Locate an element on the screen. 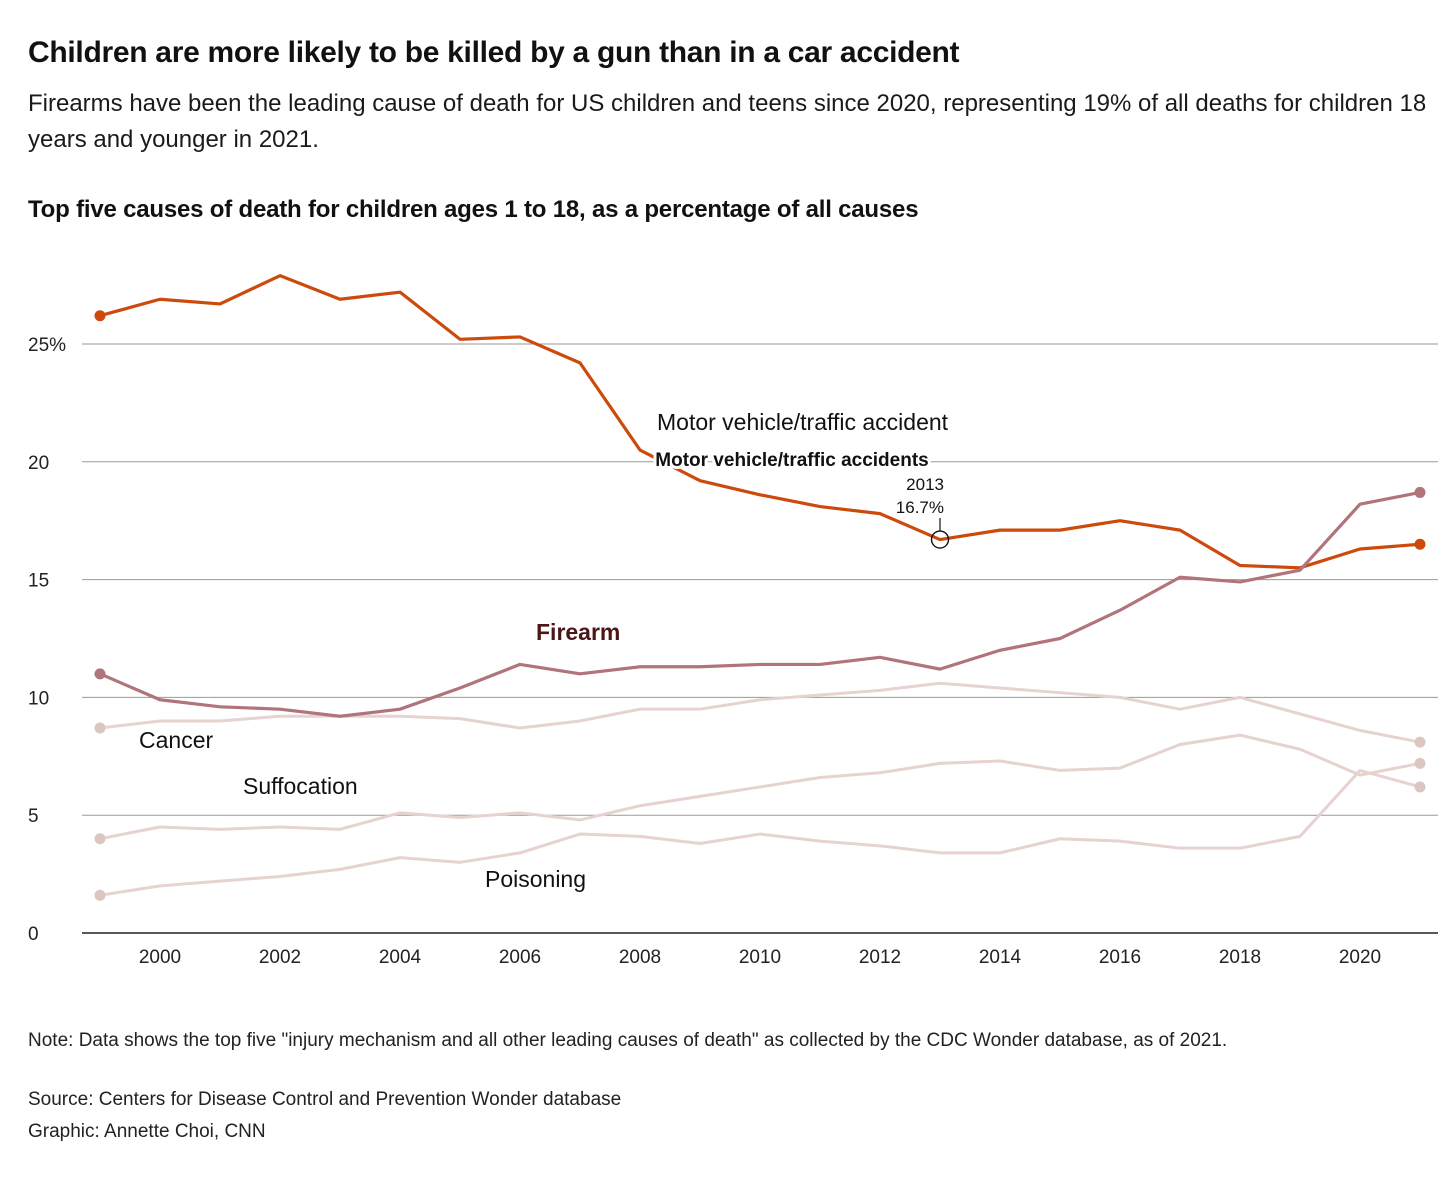 The image size is (1456, 1180). cancer-label: Cancer is located at coordinates (176, 740).